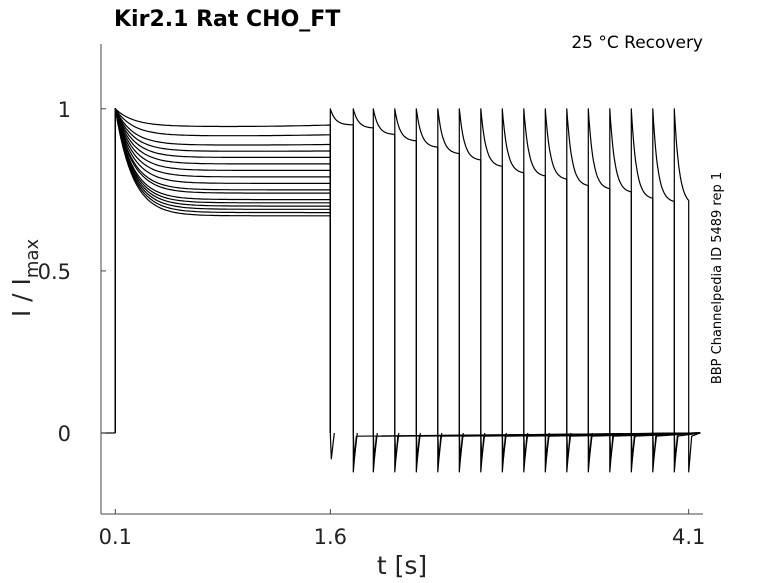  Describe the element at coordinates (227, 19) in the screenshot. I see `chart-title: Kir2.1 Rat CHO_FT` at that location.